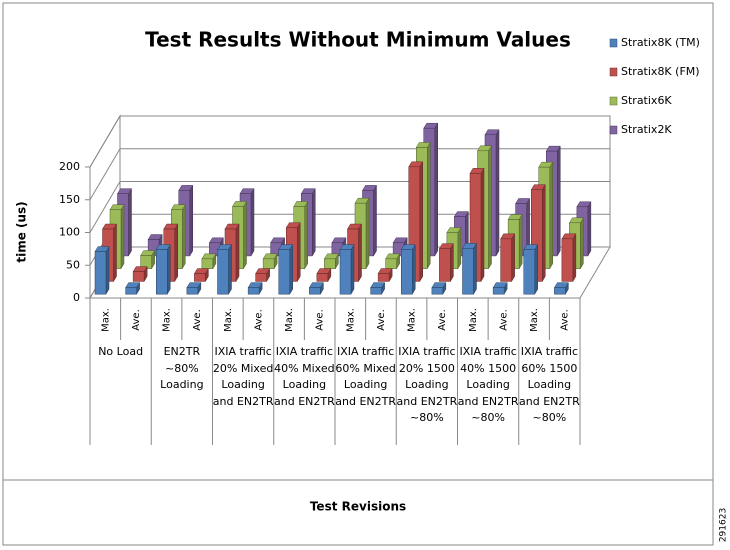 The height and width of the screenshot is (550, 730). Describe the element at coordinates (22, 231) in the screenshot. I see `y-axis-title: time (us)` at that location.